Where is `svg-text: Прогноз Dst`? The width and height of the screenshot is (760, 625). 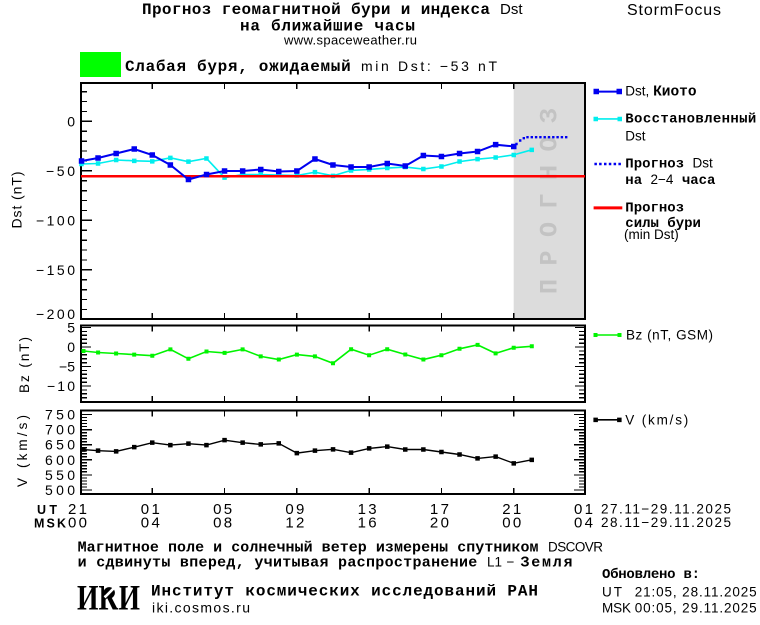 svg-text: Прогноз Dst is located at coordinates (669, 164).